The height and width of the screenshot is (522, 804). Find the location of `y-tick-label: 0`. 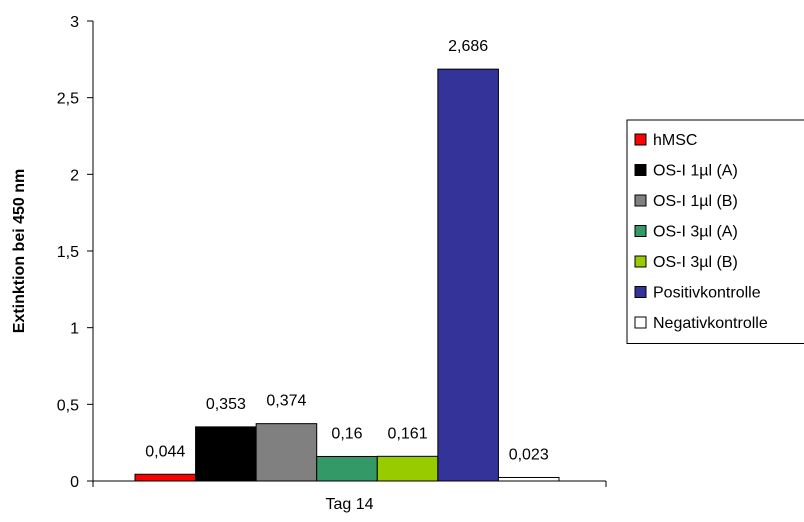

y-tick-label: 0 is located at coordinates (74, 482).